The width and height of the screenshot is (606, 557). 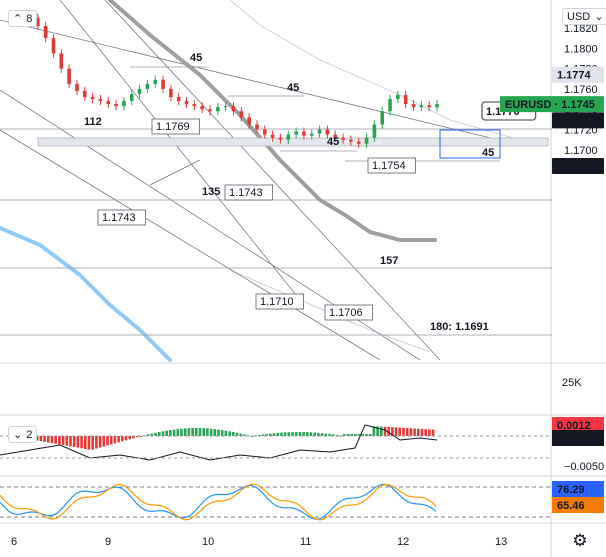 I want to click on volume-axis-tick: 25K, so click(x=572, y=383).